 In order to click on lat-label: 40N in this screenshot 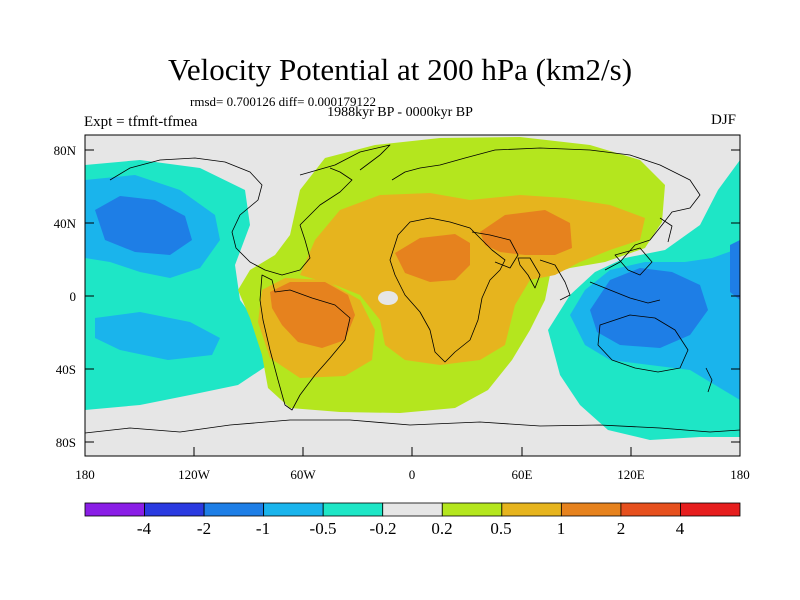, I will do `click(65, 223)`.